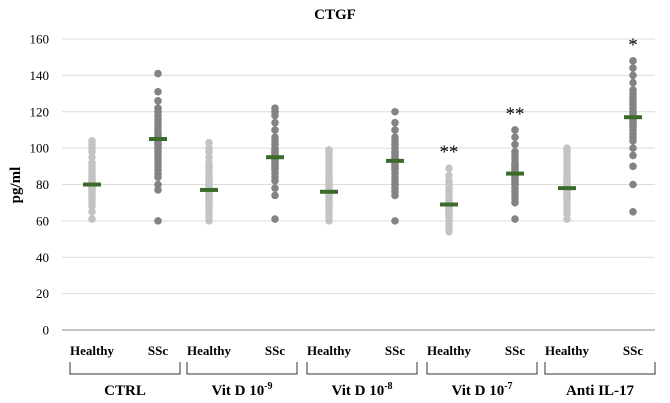  I want to click on y-tick-label: 140, so click(40, 75).